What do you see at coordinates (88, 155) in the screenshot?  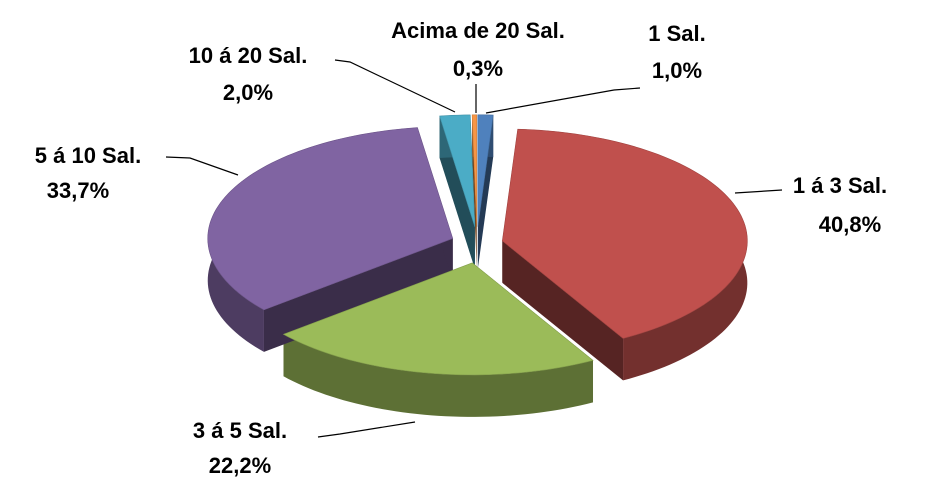 I see `slice-label: 5 á 10 Sal.` at bounding box center [88, 155].